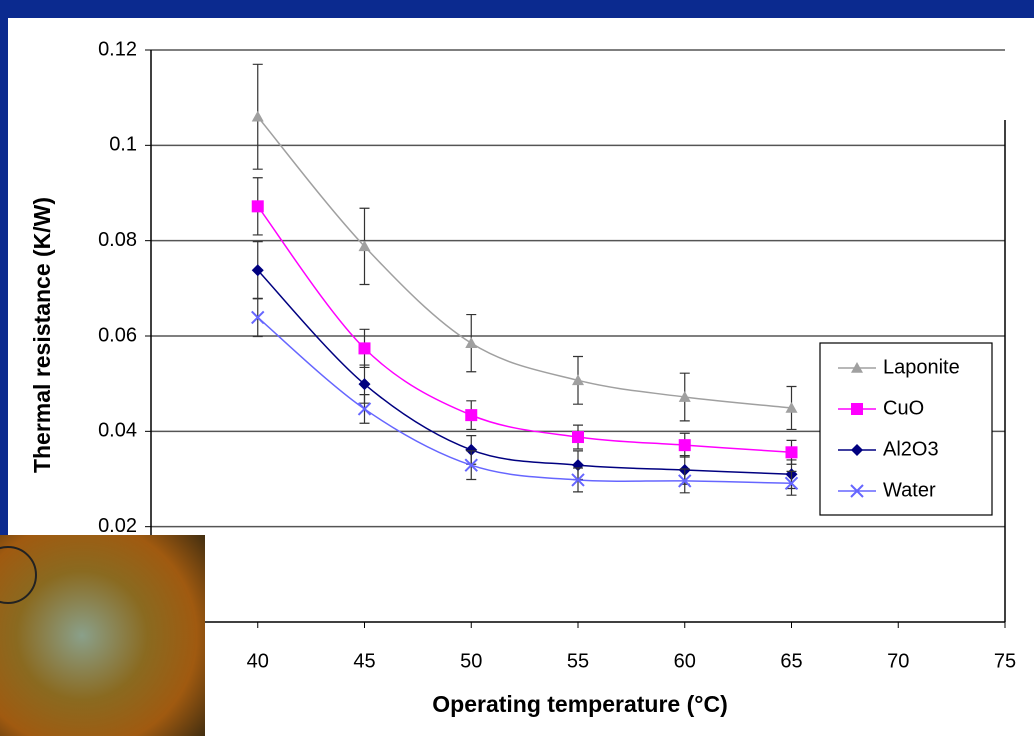 Image resolution: width=1034 pixels, height=736 pixels. I want to click on x-tick-label: 45, so click(364, 661).